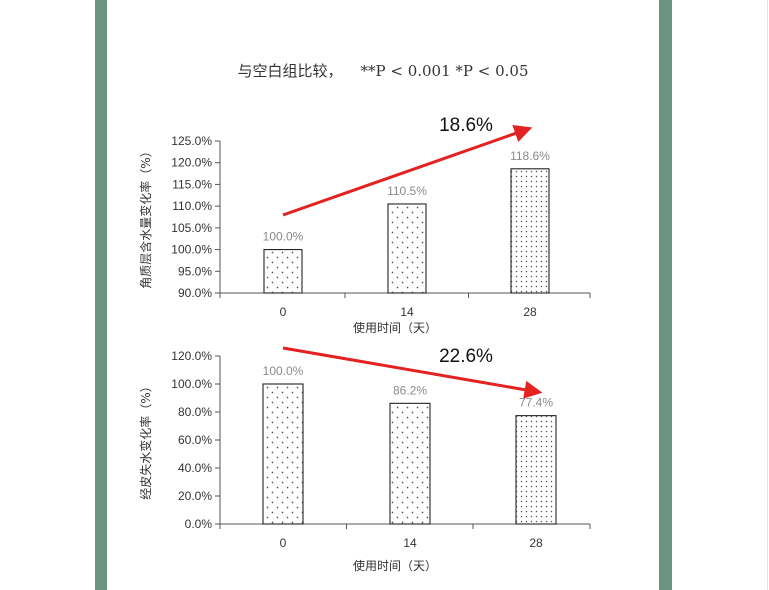 The width and height of the screenshot is (769, 590). Describe the element at coordinates (290, 71) in the screenshot. I see `comparison-text: 与空白组比较，` at that location.